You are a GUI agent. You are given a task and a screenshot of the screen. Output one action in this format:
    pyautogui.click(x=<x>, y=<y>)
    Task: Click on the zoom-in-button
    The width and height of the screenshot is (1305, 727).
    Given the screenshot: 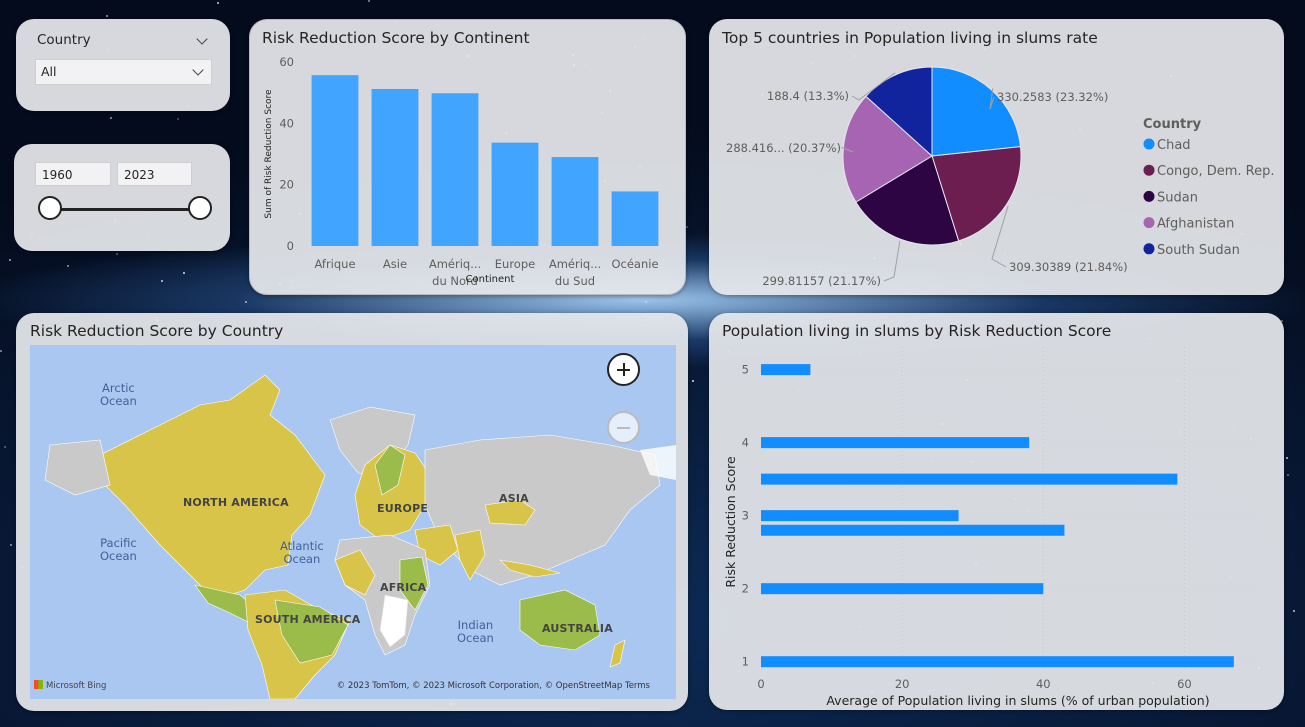 What is the action you would take?
    pyautogui.click(x=623, y=369)
    